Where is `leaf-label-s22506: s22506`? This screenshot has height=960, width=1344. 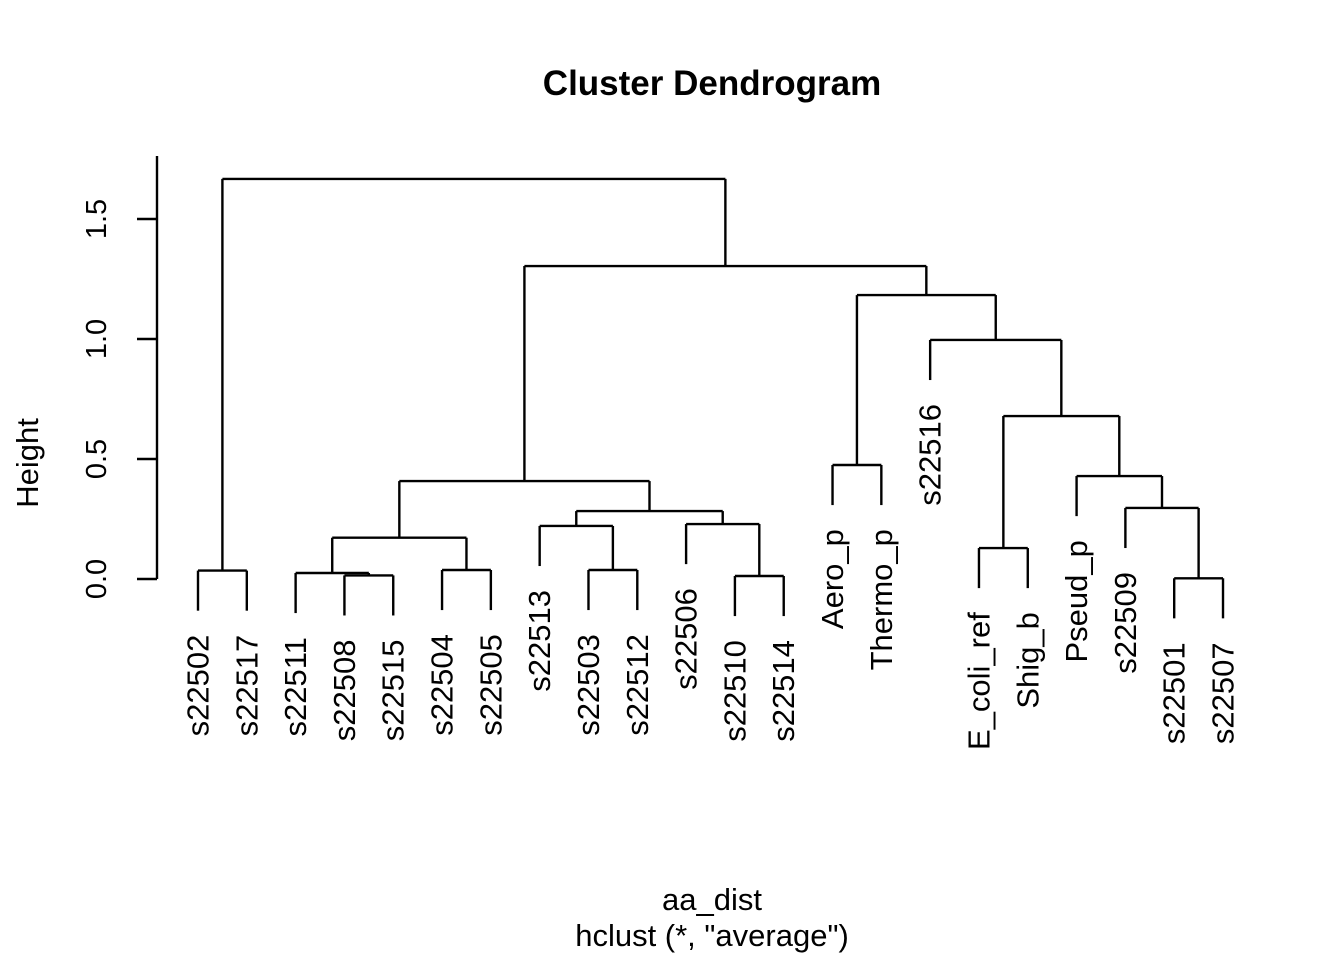
leaf-label-s22506: s22506 is located at coordinates (686, 639).